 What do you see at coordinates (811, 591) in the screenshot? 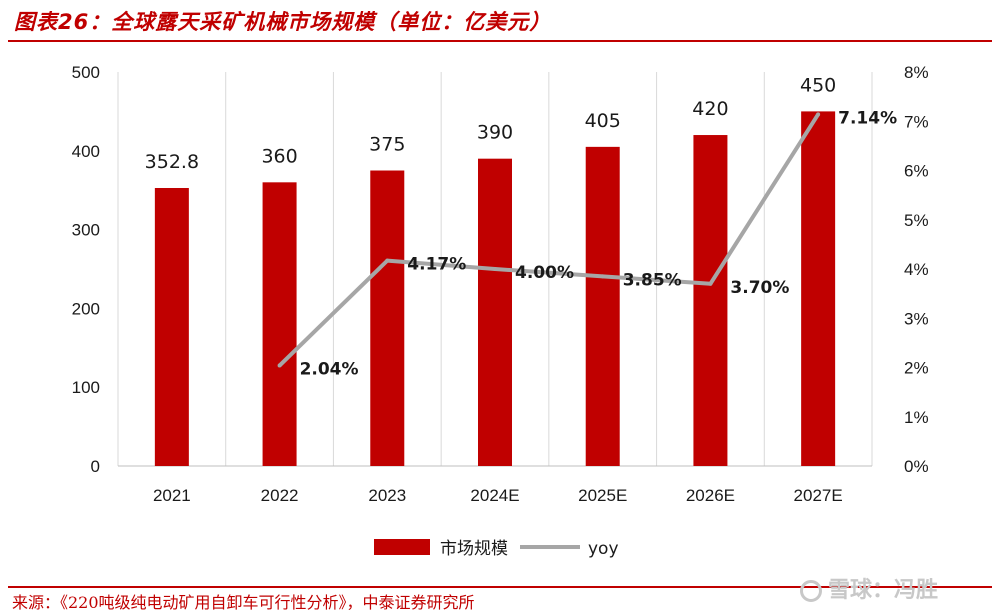
I see `snowball-logo-icon` at bounding box center [811, 591].